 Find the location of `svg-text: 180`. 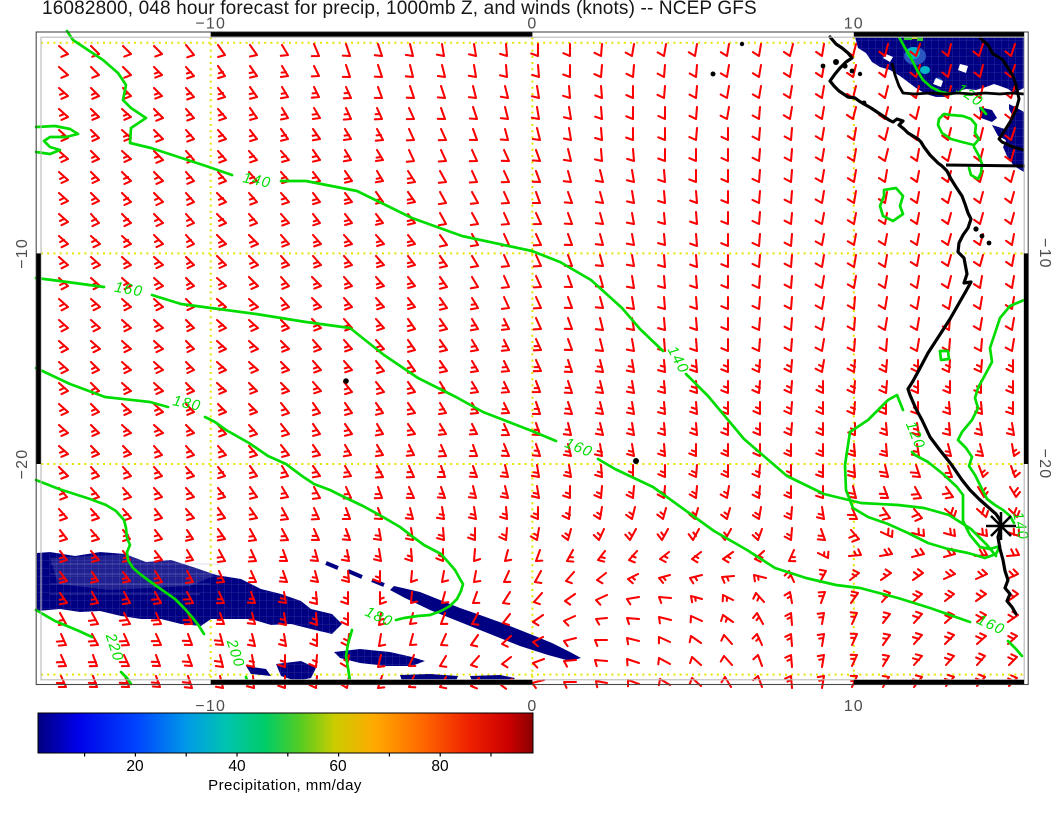

svg-text: 180 is located at coordinates (187, 403).